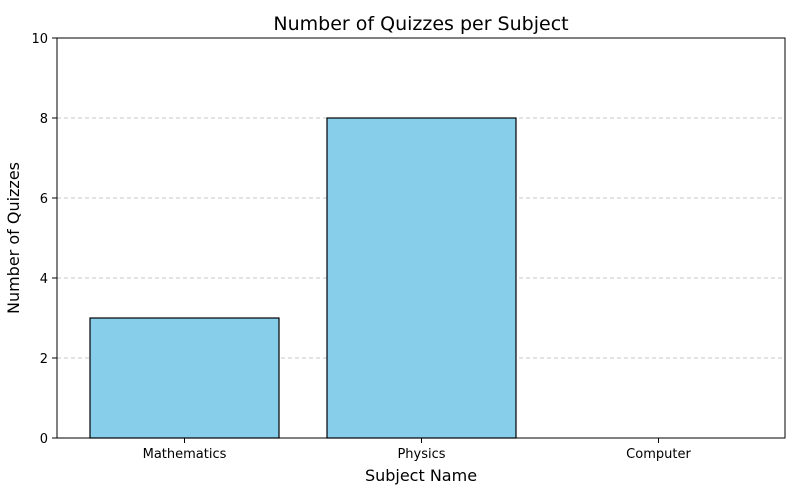 The width and height of the screenshot is (800, 500). What do you see at coordinates (44, 199) in the screenshot?
I see `y-tick-label: 6` at bounding box center [44, 199].